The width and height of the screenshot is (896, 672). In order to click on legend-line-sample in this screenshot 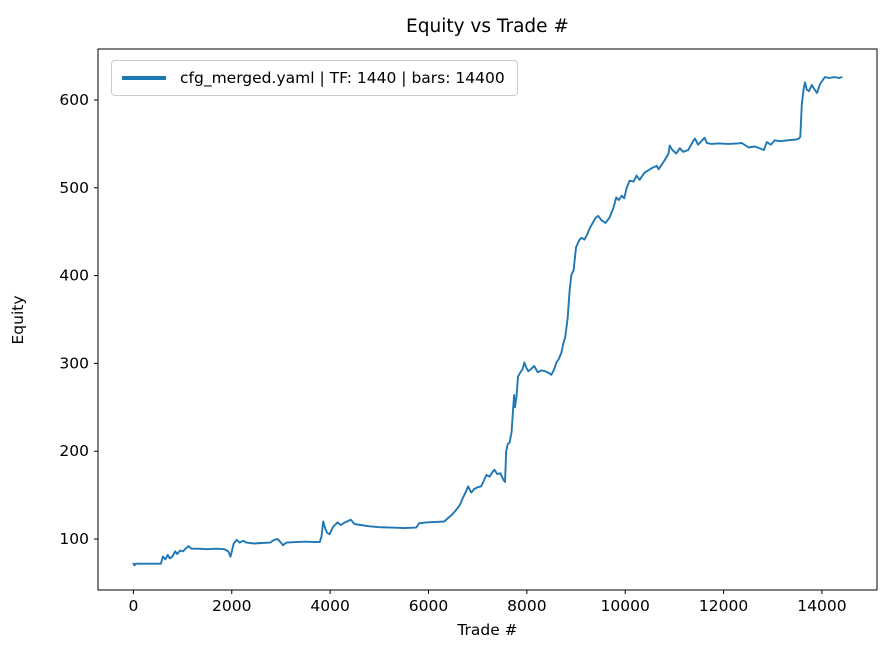, I will do `click(144, 78)`.